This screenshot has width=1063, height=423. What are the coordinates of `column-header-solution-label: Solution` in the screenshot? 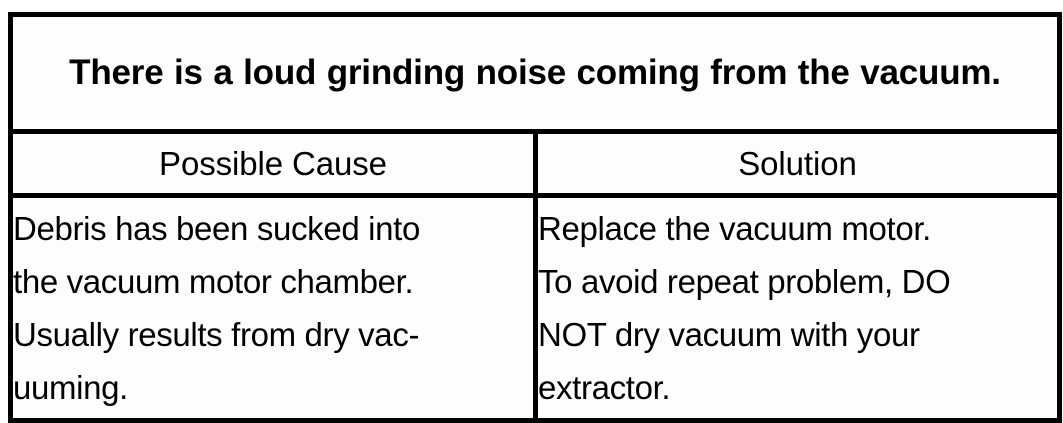 It's located at (797, 163).